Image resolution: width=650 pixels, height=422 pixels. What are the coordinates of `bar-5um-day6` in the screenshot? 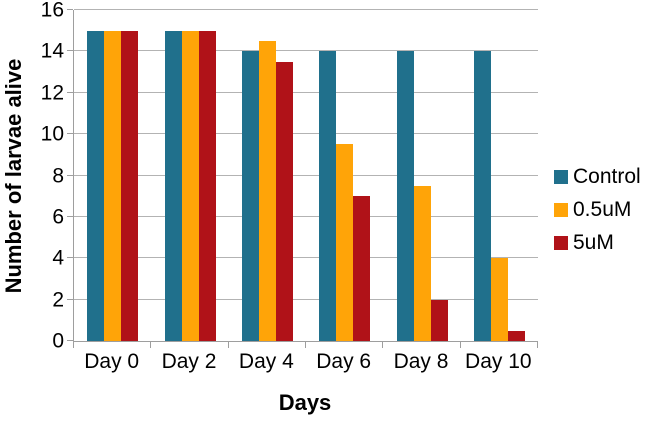 It's located at (362, 268).